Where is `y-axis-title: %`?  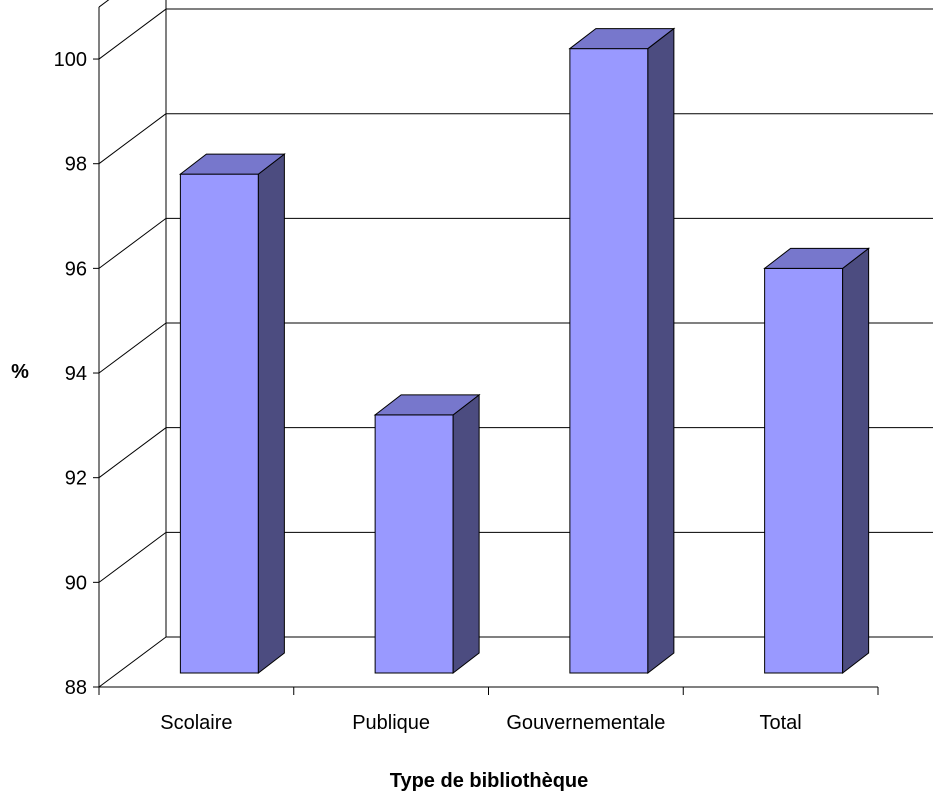
y-axis-title: % is located at coordinates (20, 372).